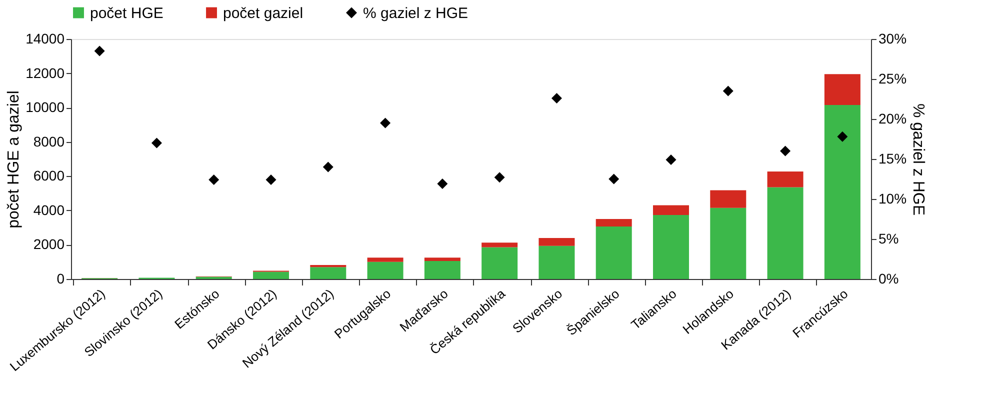 Image resolution: width=995 pixels, height=408 pixels. Describe the element at coordinates (45, 107) in the screenshot. I see `y-tick-label: 10000` at that location.